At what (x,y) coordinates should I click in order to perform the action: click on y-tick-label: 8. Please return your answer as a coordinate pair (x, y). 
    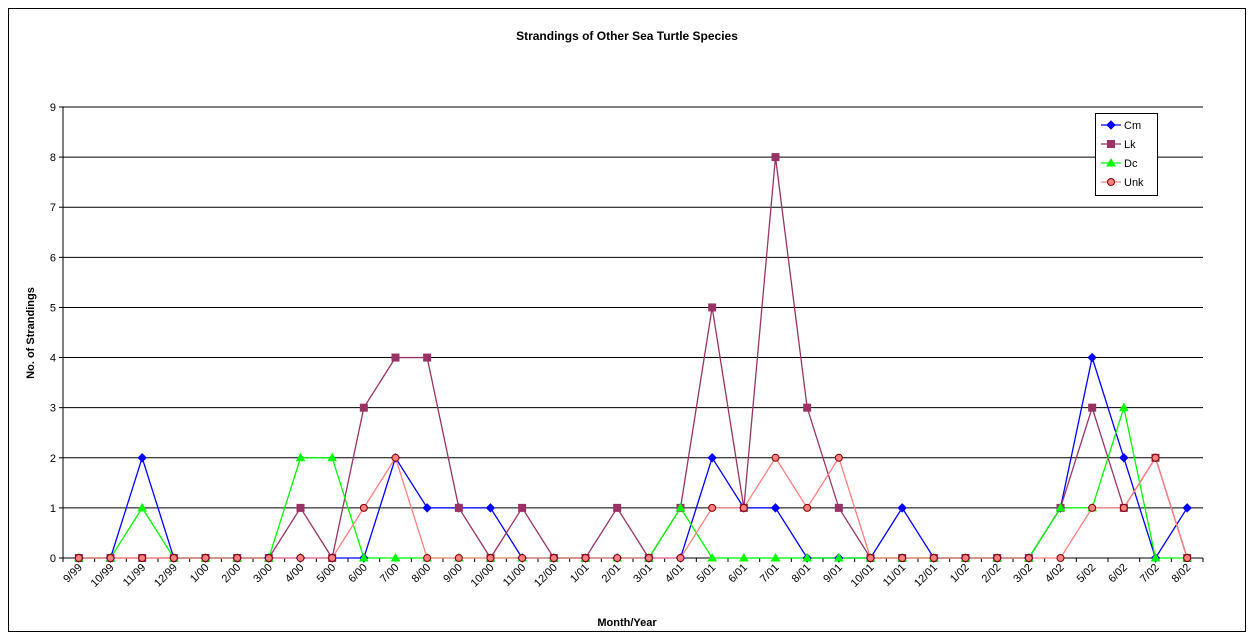
    Looking at the image, I should click on (53, 158).